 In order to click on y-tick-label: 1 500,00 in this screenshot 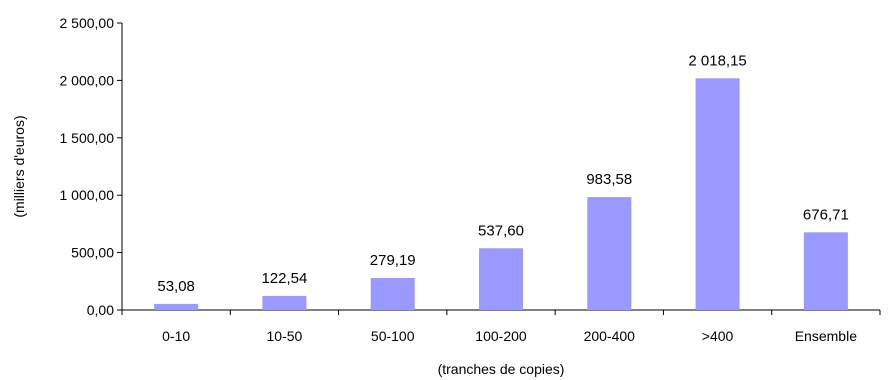, I will do `click(87, 138)`.